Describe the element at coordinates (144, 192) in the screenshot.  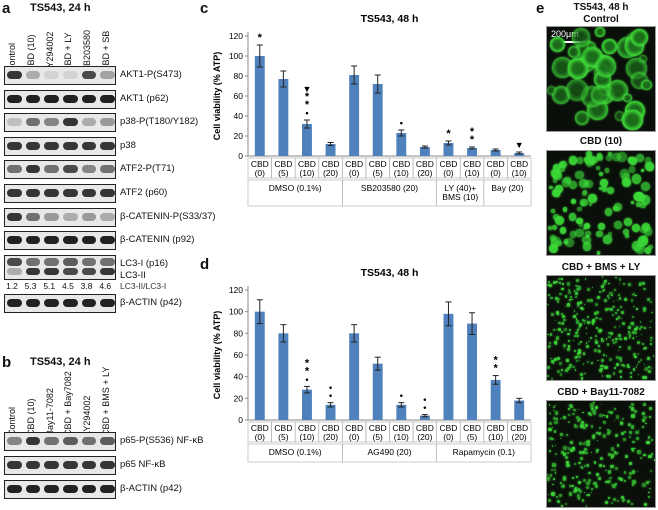
I see `blot-row-label: ATF2 (p60)` at that location.